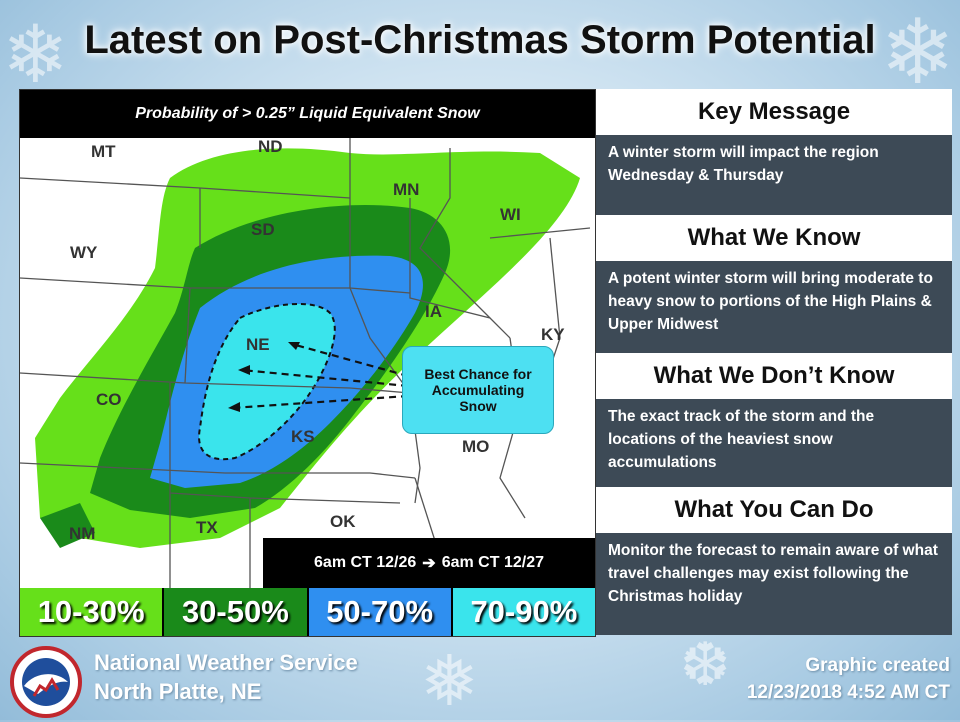 This screenshot has width=960, height=722. I want to click on arrow-icon: ➔, so click(429, 563).